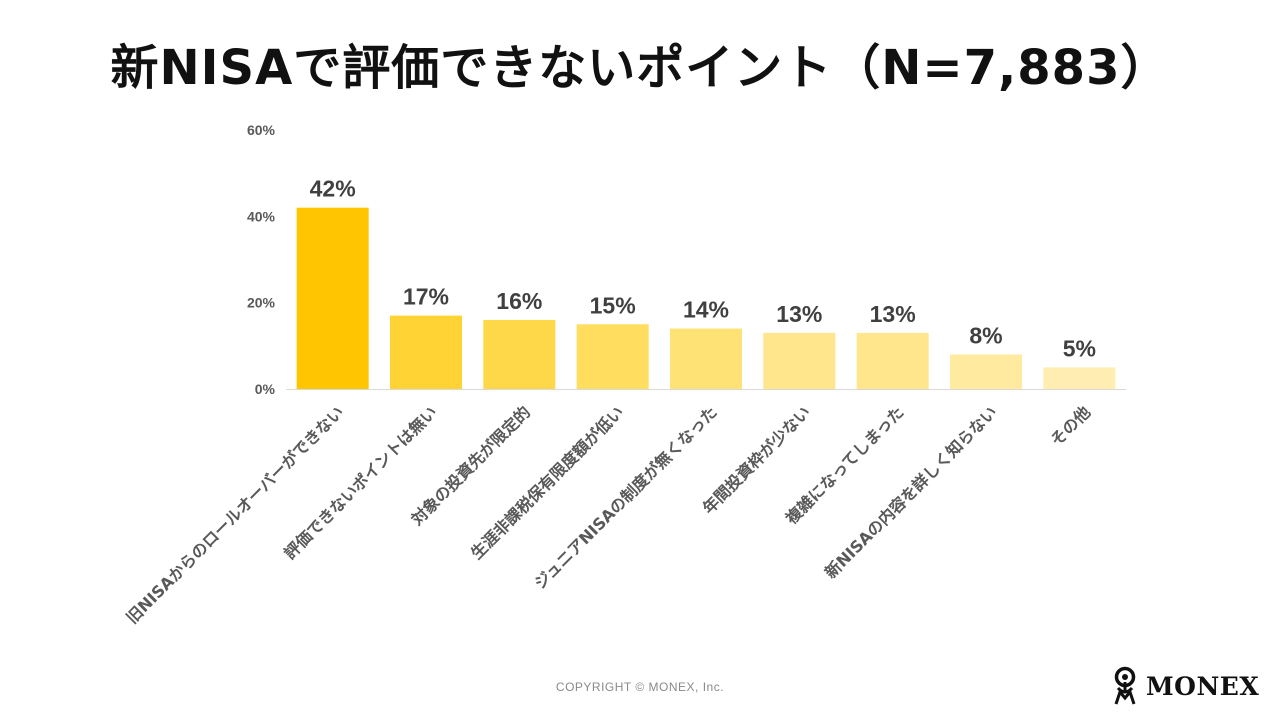  Describe the element at coordinates (519, 301) in the screenshot. I see `data-label: 16%` at that location.